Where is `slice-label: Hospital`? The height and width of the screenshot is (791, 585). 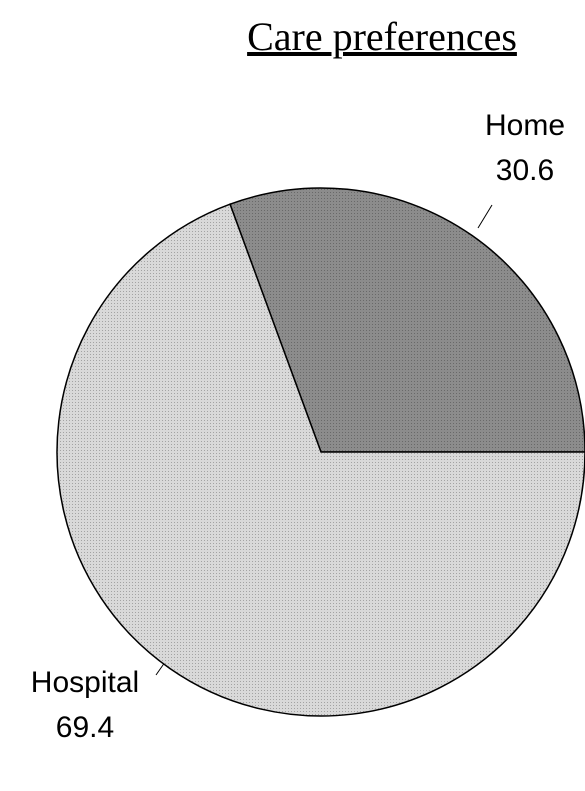 slice-label: Hospital is located at coordinates (85, 682).